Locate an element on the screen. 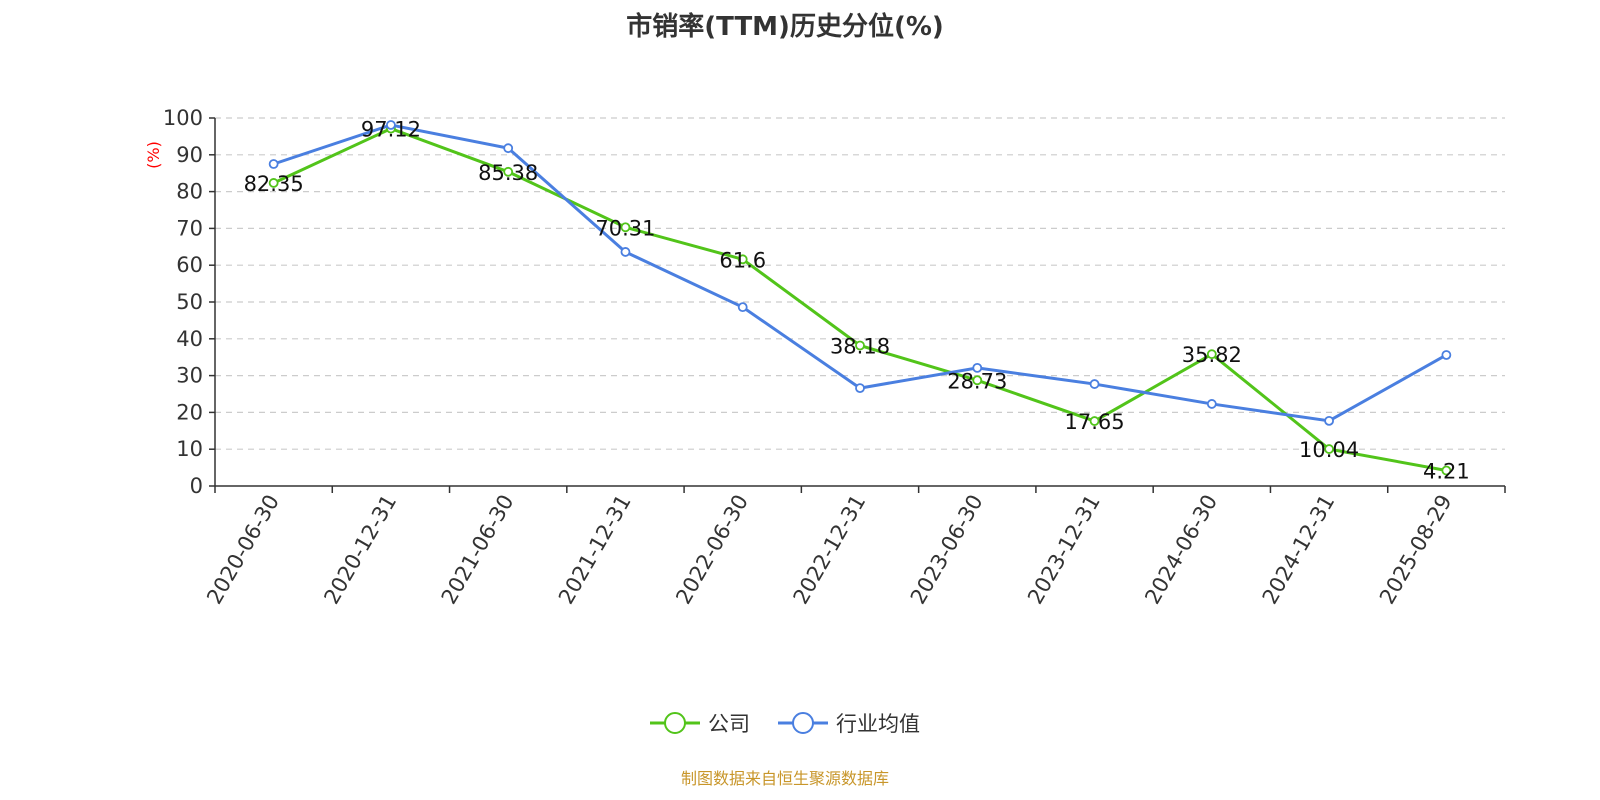 The width and height of the screenshot is (1600, 800). x-tick-label: 2022-06-30 is located at coordinates (712, 550).